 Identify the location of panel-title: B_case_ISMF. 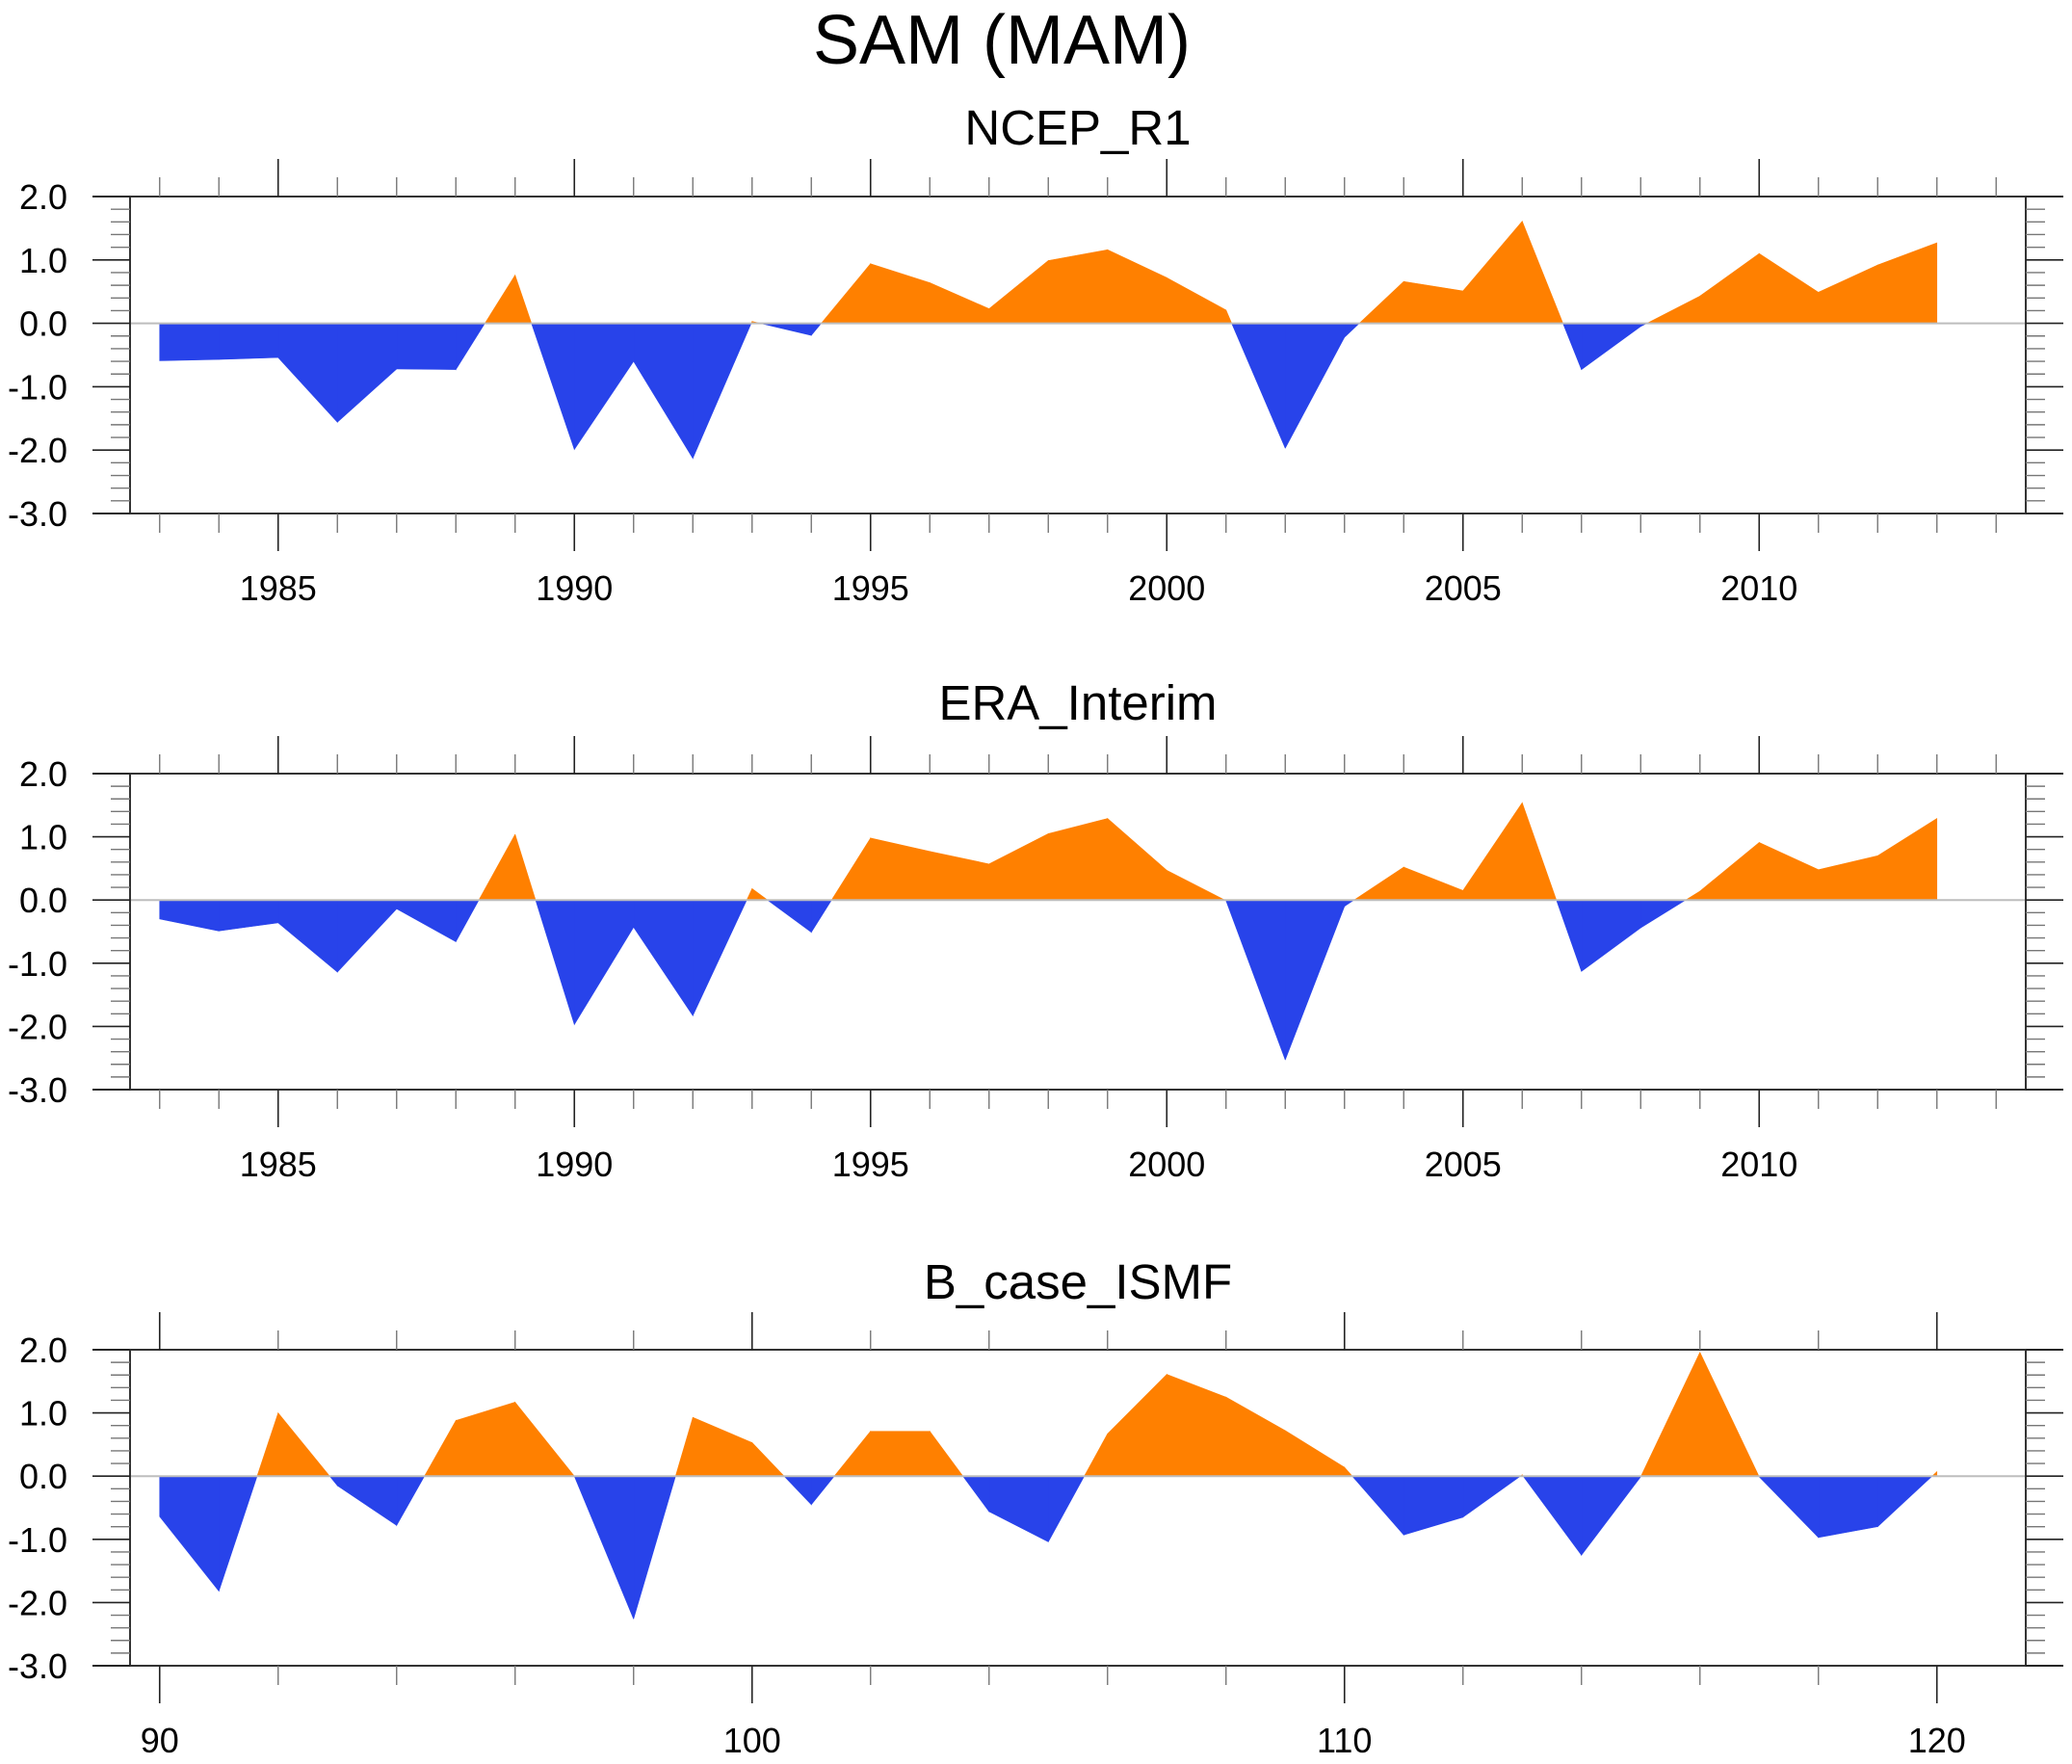
(1078, 1281).